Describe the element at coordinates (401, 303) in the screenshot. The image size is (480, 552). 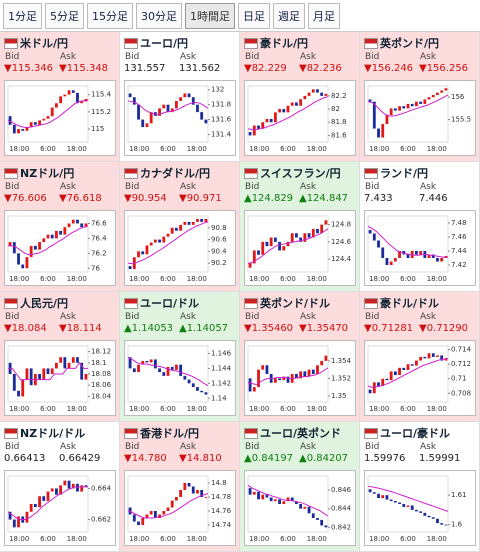
I see `panel-title: 豪ドル/ドル` at that location.